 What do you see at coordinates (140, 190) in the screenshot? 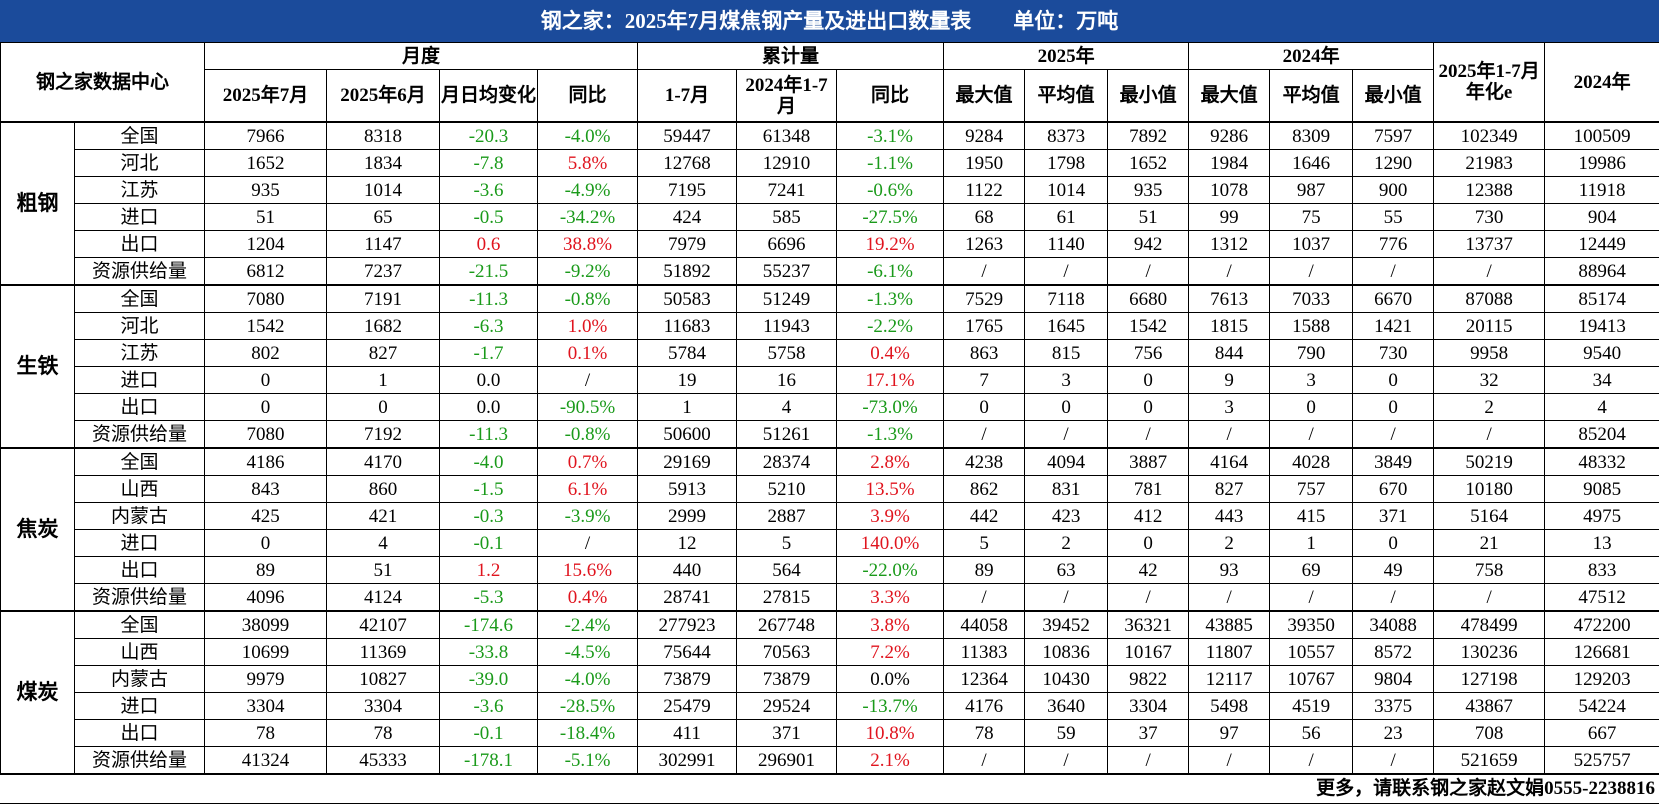
I see `row-label: 江苏` at bounding box center [140, 190].